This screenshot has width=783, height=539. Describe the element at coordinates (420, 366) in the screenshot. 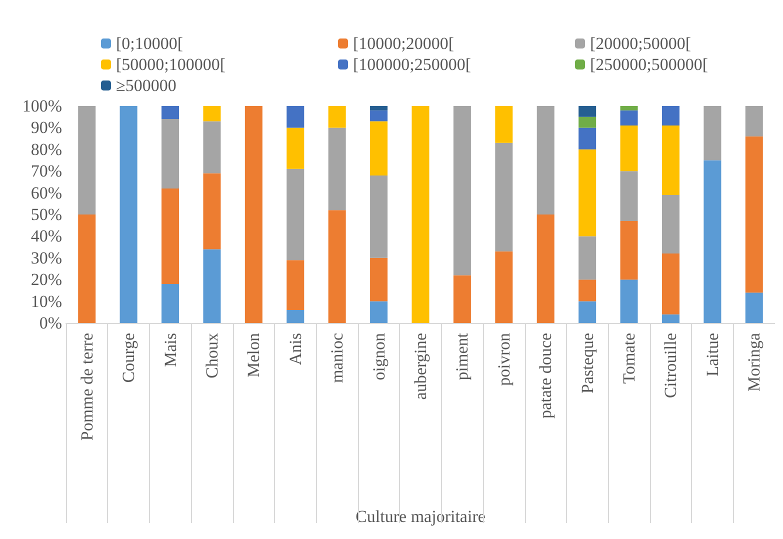

I see `x-tick-label: aubergine` at that location.